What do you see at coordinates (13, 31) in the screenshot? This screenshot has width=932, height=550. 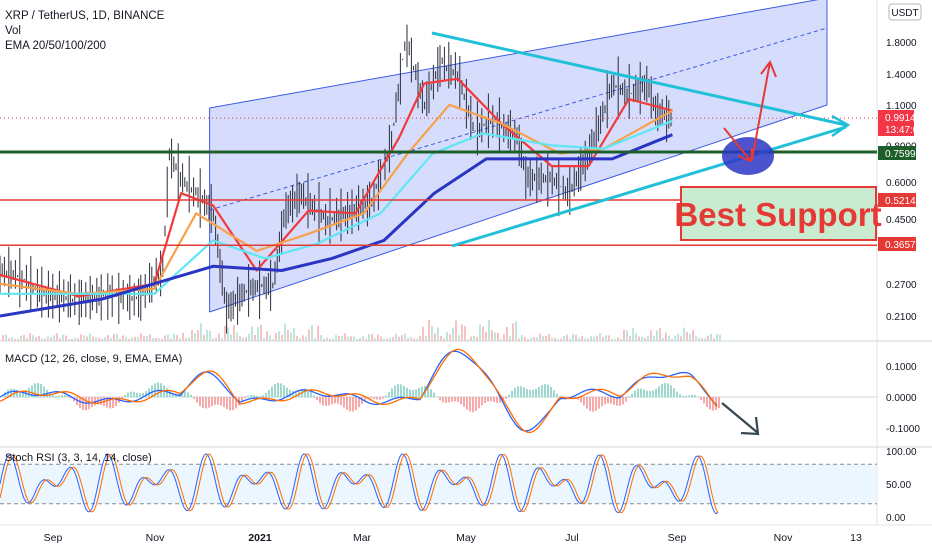 I see `volume-legend: Vol` at bounding box center [13, 31].